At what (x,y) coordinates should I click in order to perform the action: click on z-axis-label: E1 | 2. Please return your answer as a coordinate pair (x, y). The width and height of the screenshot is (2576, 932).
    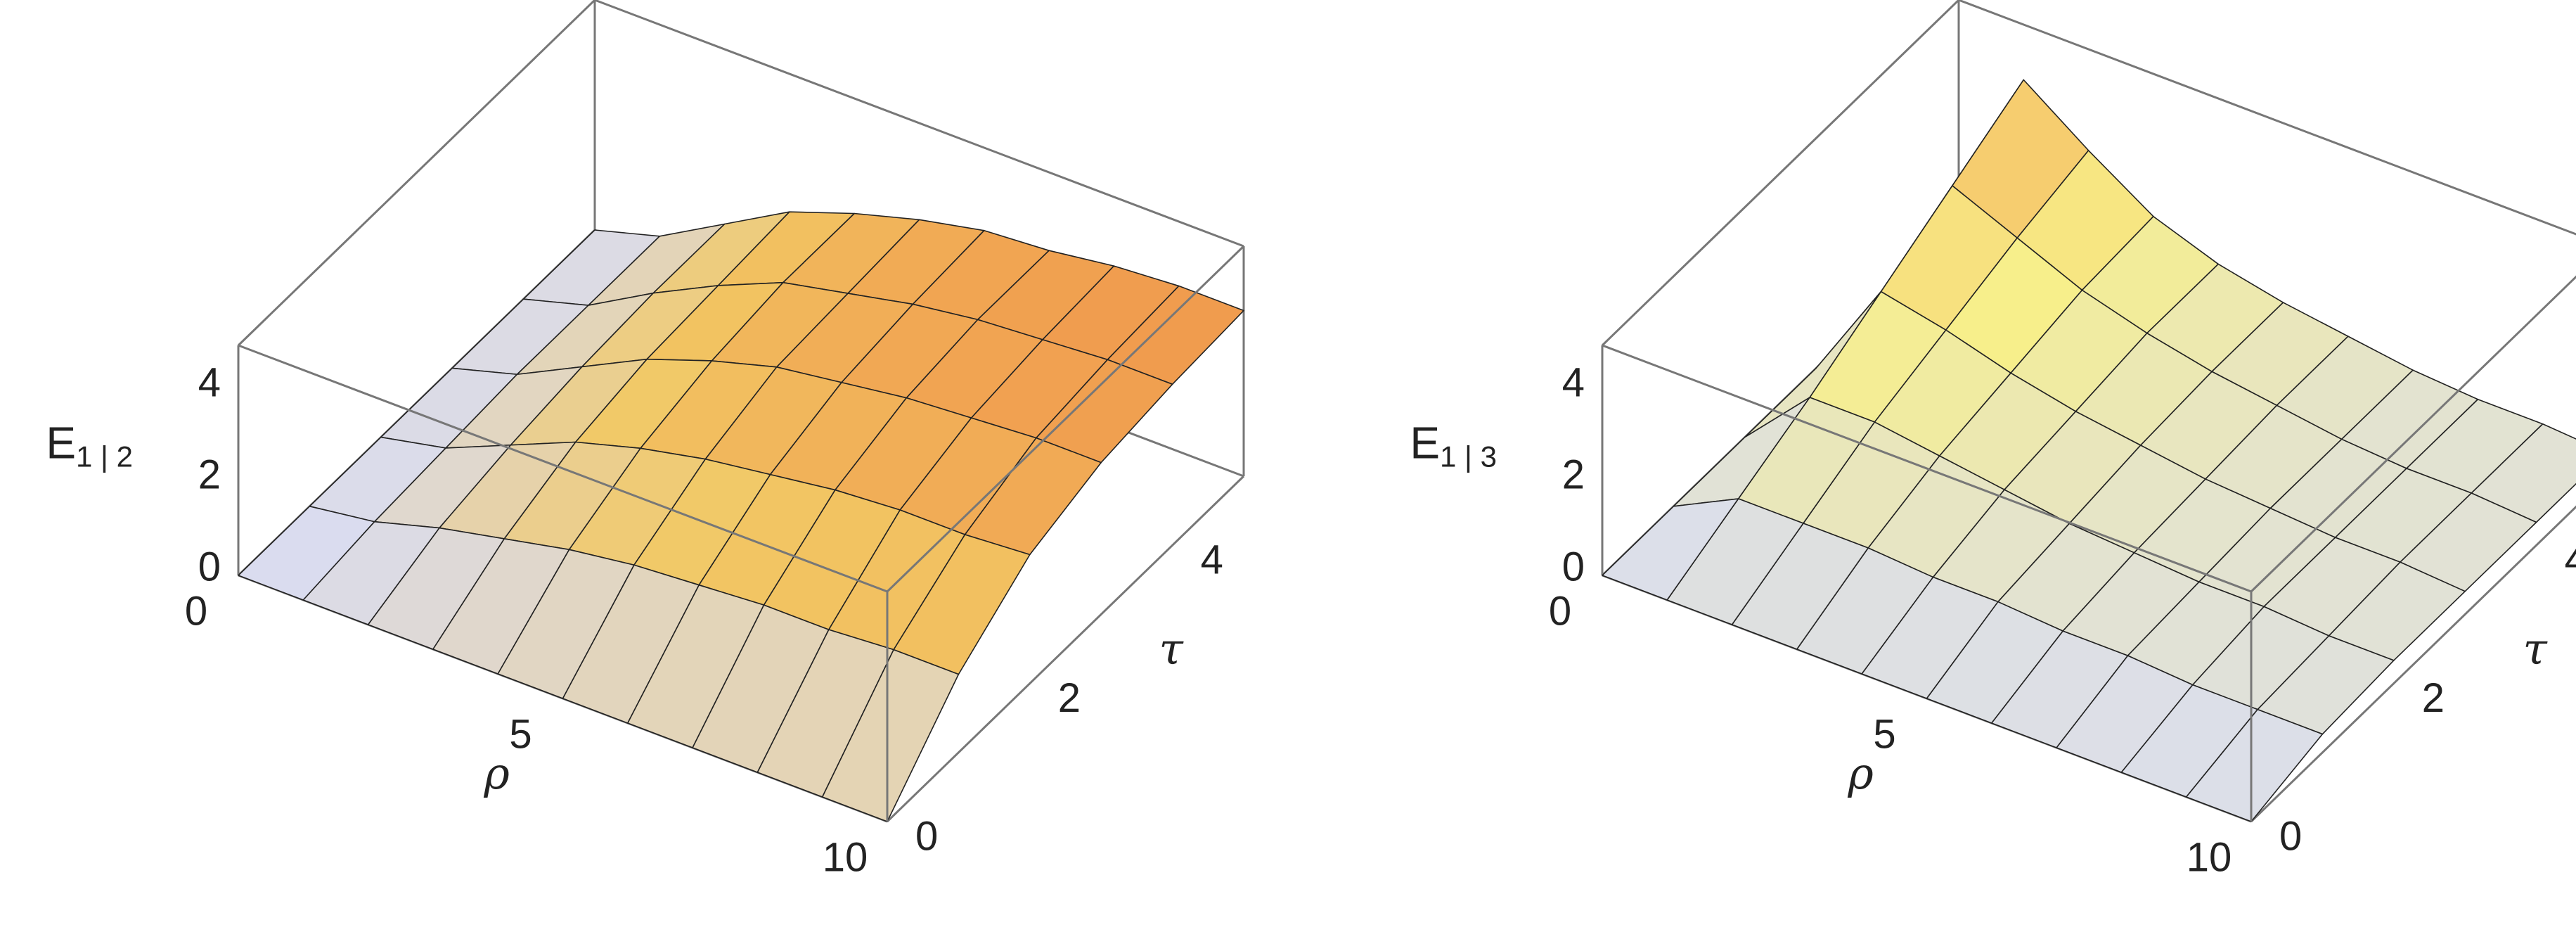
    Looking at the image, I should click on (89, 445).